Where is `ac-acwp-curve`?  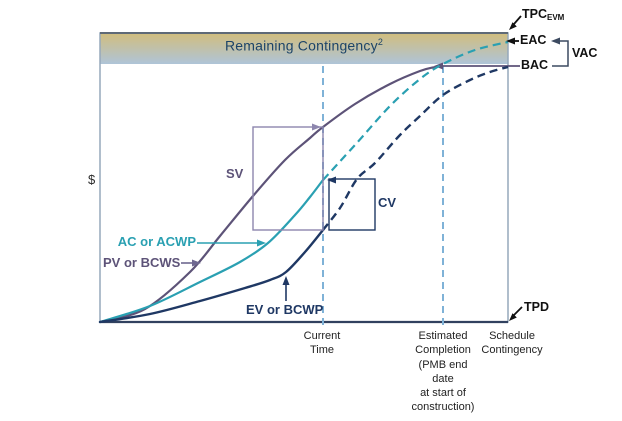
ac-acwp-curve is located at coordinates (211, 251).